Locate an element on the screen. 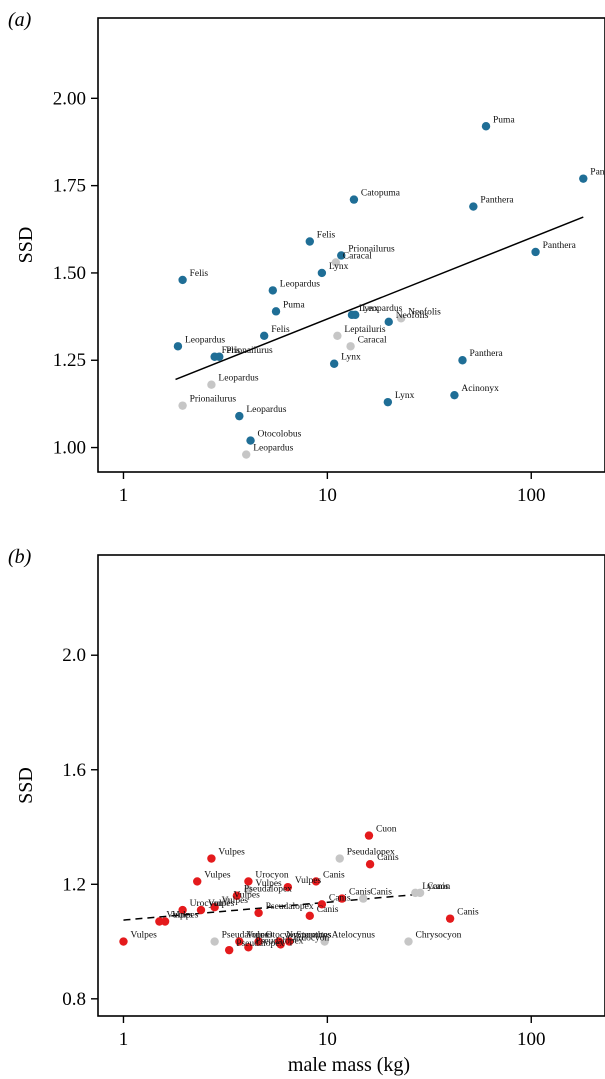  point-label: Urocyon is located at coordinates (271, 875).